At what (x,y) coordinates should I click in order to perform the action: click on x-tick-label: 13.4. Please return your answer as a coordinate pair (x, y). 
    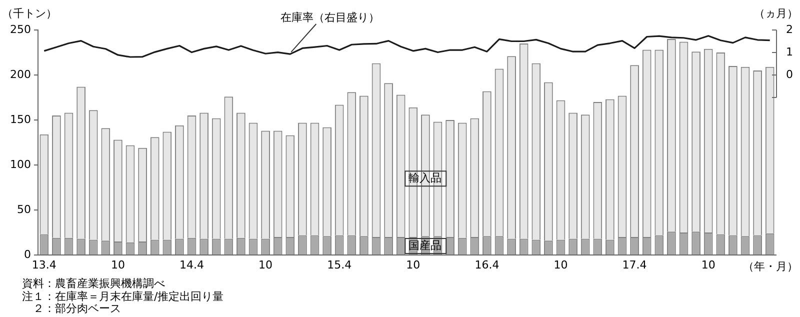
    Looking at the image, I should click on (44, 265).